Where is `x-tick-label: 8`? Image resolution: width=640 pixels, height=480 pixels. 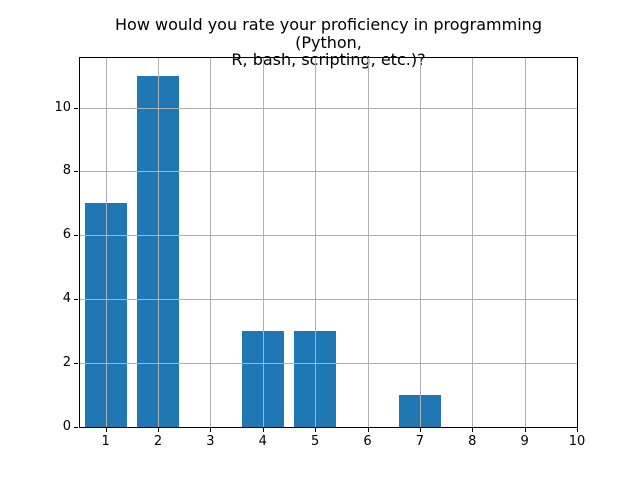 x-tick-label: 8 is located at coordinates (472, 441).